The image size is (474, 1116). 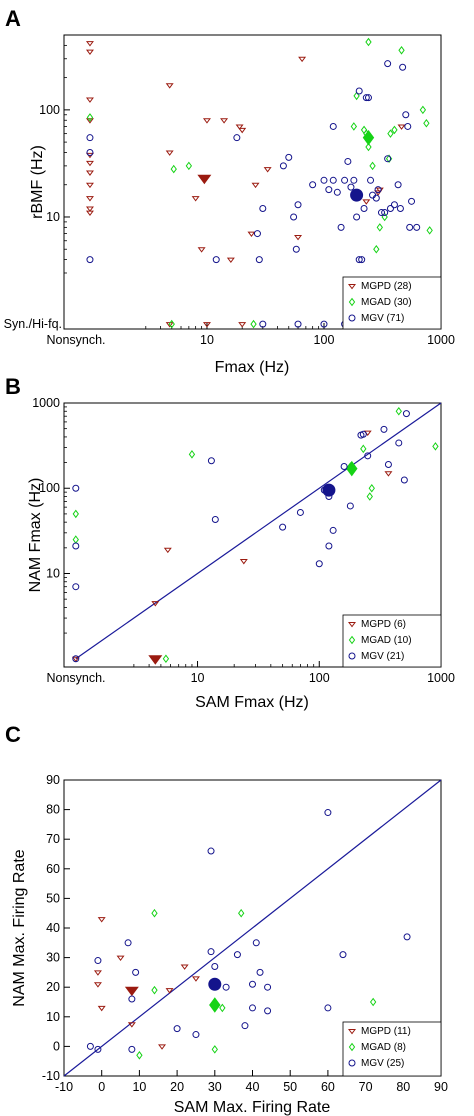 What do you see at coordinates (319, 678) in the screenshot?
I see `x-tick-label: 100` at bounding box center [319, 678].